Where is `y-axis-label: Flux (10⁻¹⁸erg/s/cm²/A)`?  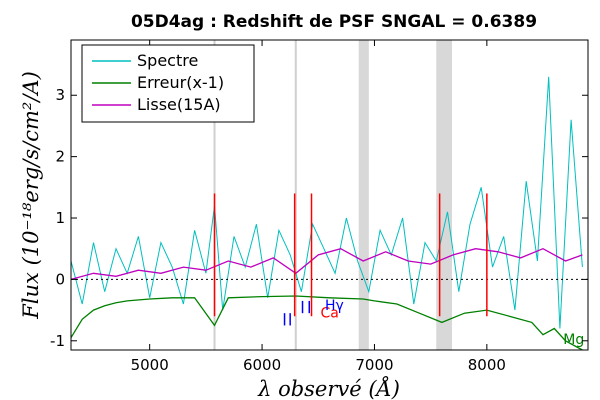
y-axis-label: Flux (10⁻¹⁸erg/s/cm²/A) is located at coordinates (31, 195).